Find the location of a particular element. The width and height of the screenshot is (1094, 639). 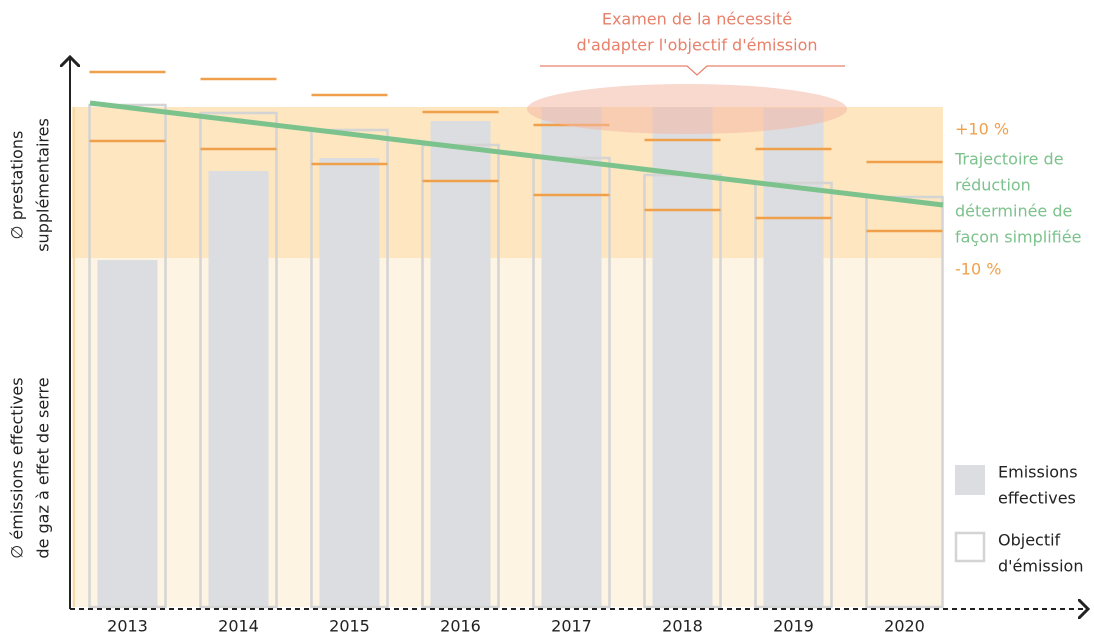

x-tick-label: 2015 is located at coordinates (349, 626).